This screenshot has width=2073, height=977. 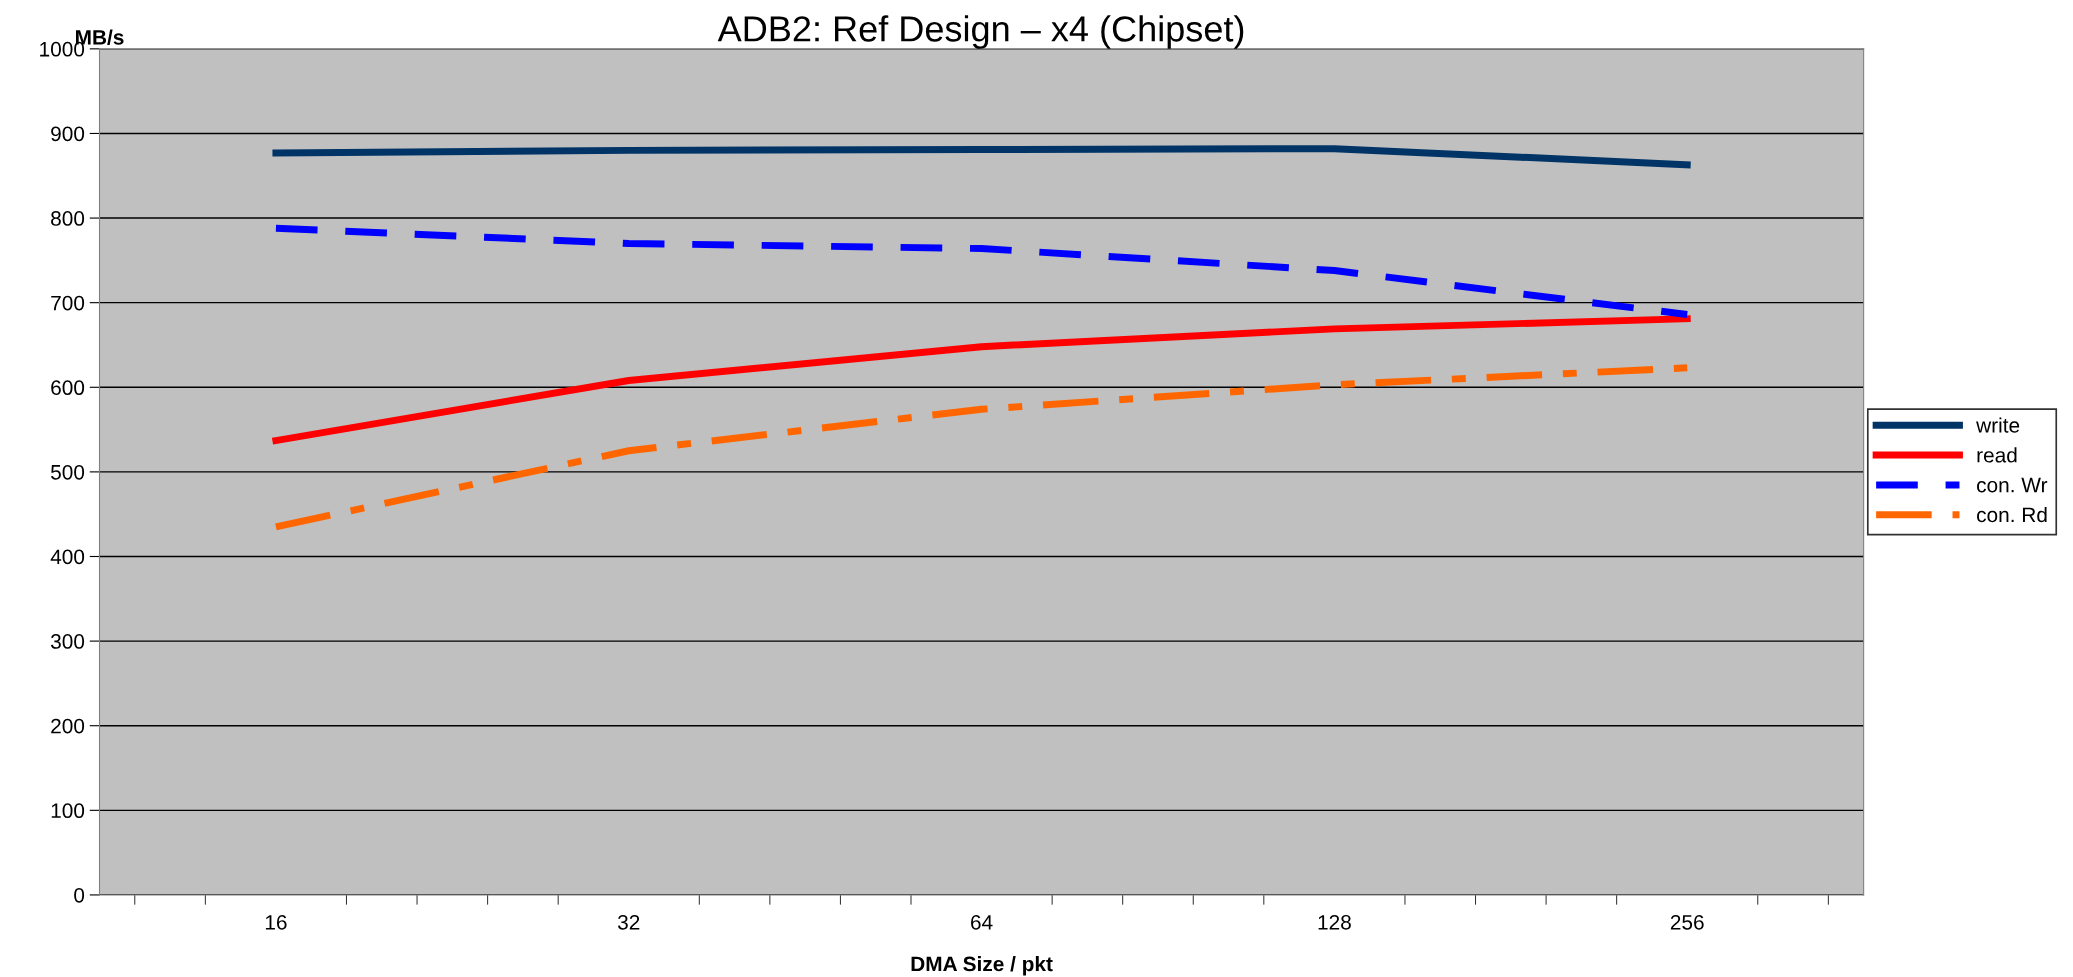 I want to click on x-tick-label: 256, so click(x=1687, y=922).